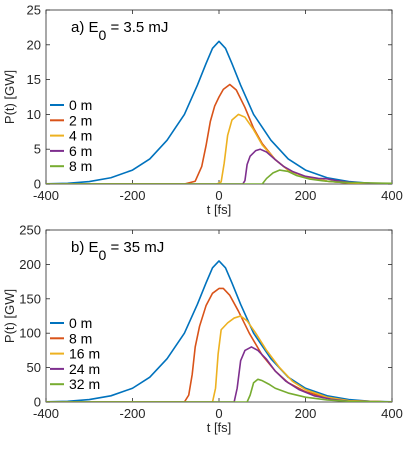  Describe the element at coordinates (117, 251) in the screenshot. I see `panel-annotation: b) E0 = 35 mJ` at that location.